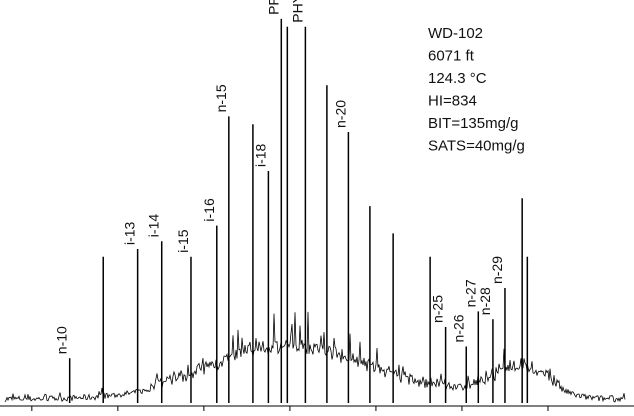 The height and width of the screenshot is (416, 634). I want to click on annotation-line: HI=834, so click(452, 101).